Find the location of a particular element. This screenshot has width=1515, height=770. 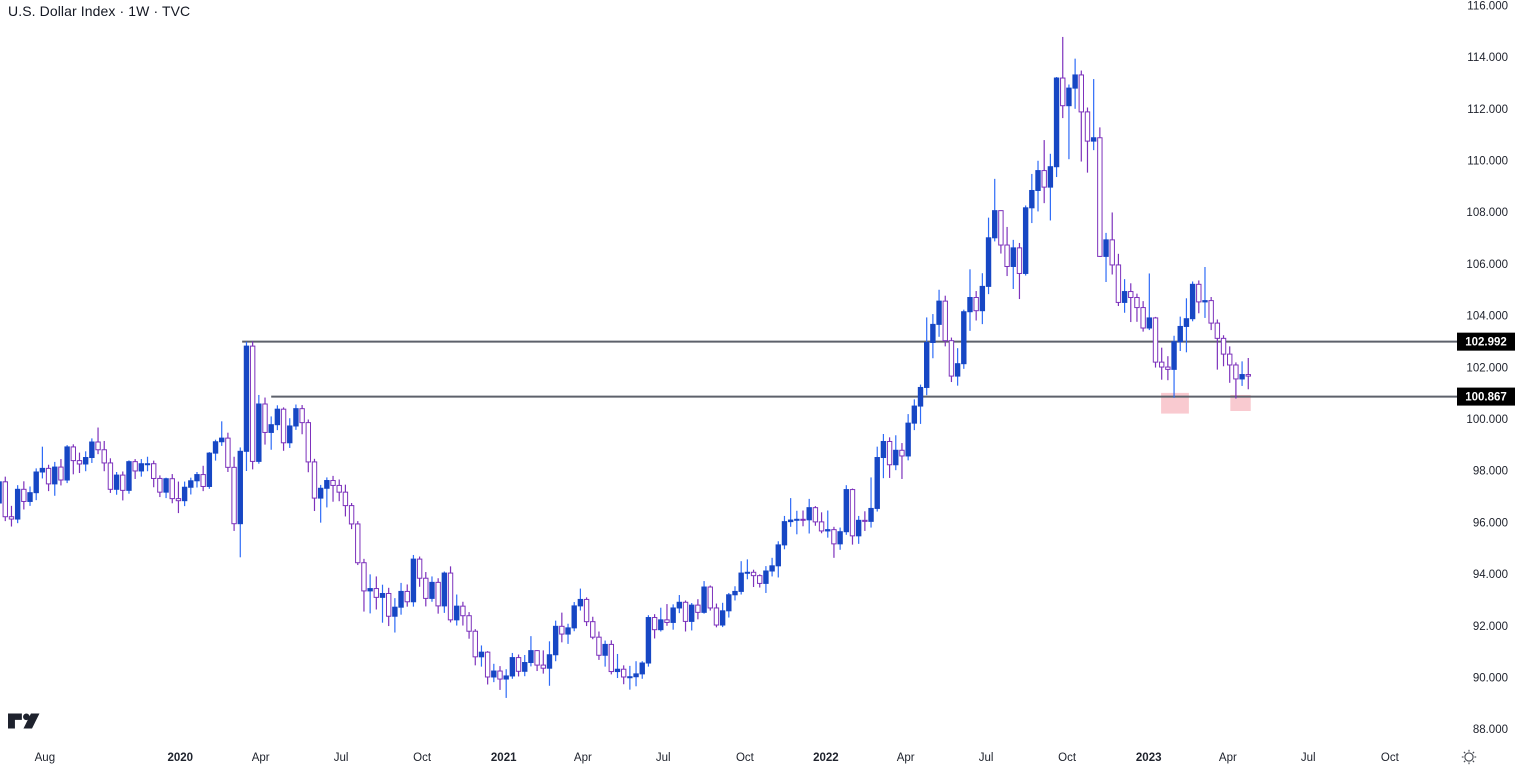

settings-gear-icon is located at coordinates (1469, 757).